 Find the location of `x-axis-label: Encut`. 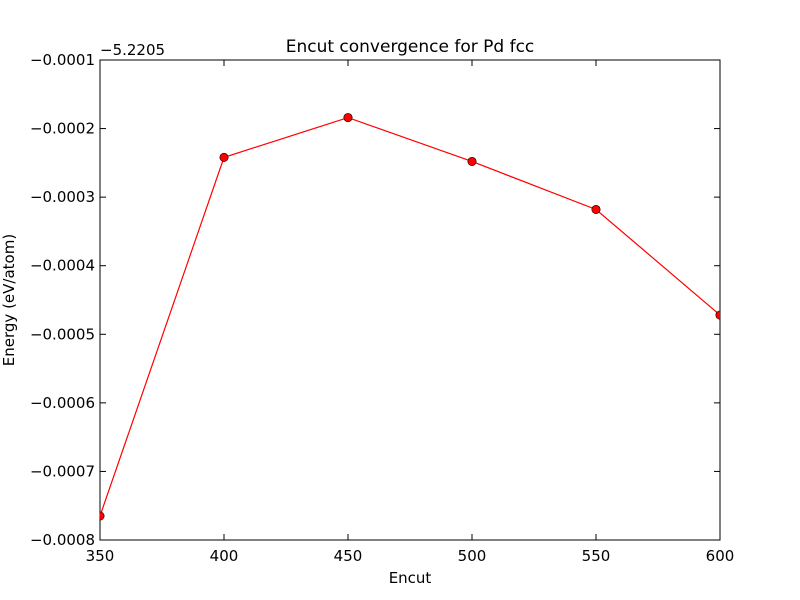

x-axis-label: Encut is located at coordinates (410, 578).